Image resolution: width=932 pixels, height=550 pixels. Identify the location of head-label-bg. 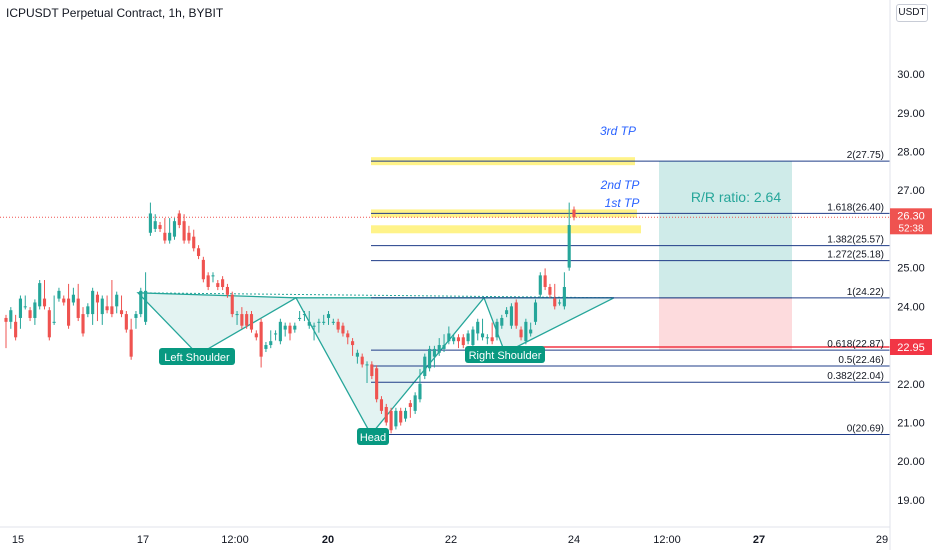
(373, 436).